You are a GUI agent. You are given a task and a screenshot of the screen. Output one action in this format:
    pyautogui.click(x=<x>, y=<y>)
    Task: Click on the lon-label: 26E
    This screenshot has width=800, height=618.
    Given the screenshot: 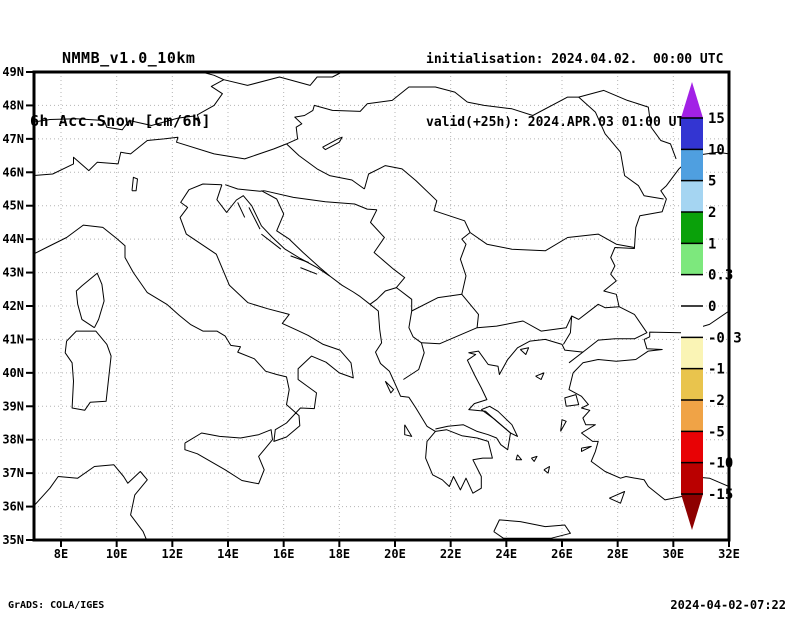 What is the action you would take?
    pyautogui.click(x=562, y=554)
    